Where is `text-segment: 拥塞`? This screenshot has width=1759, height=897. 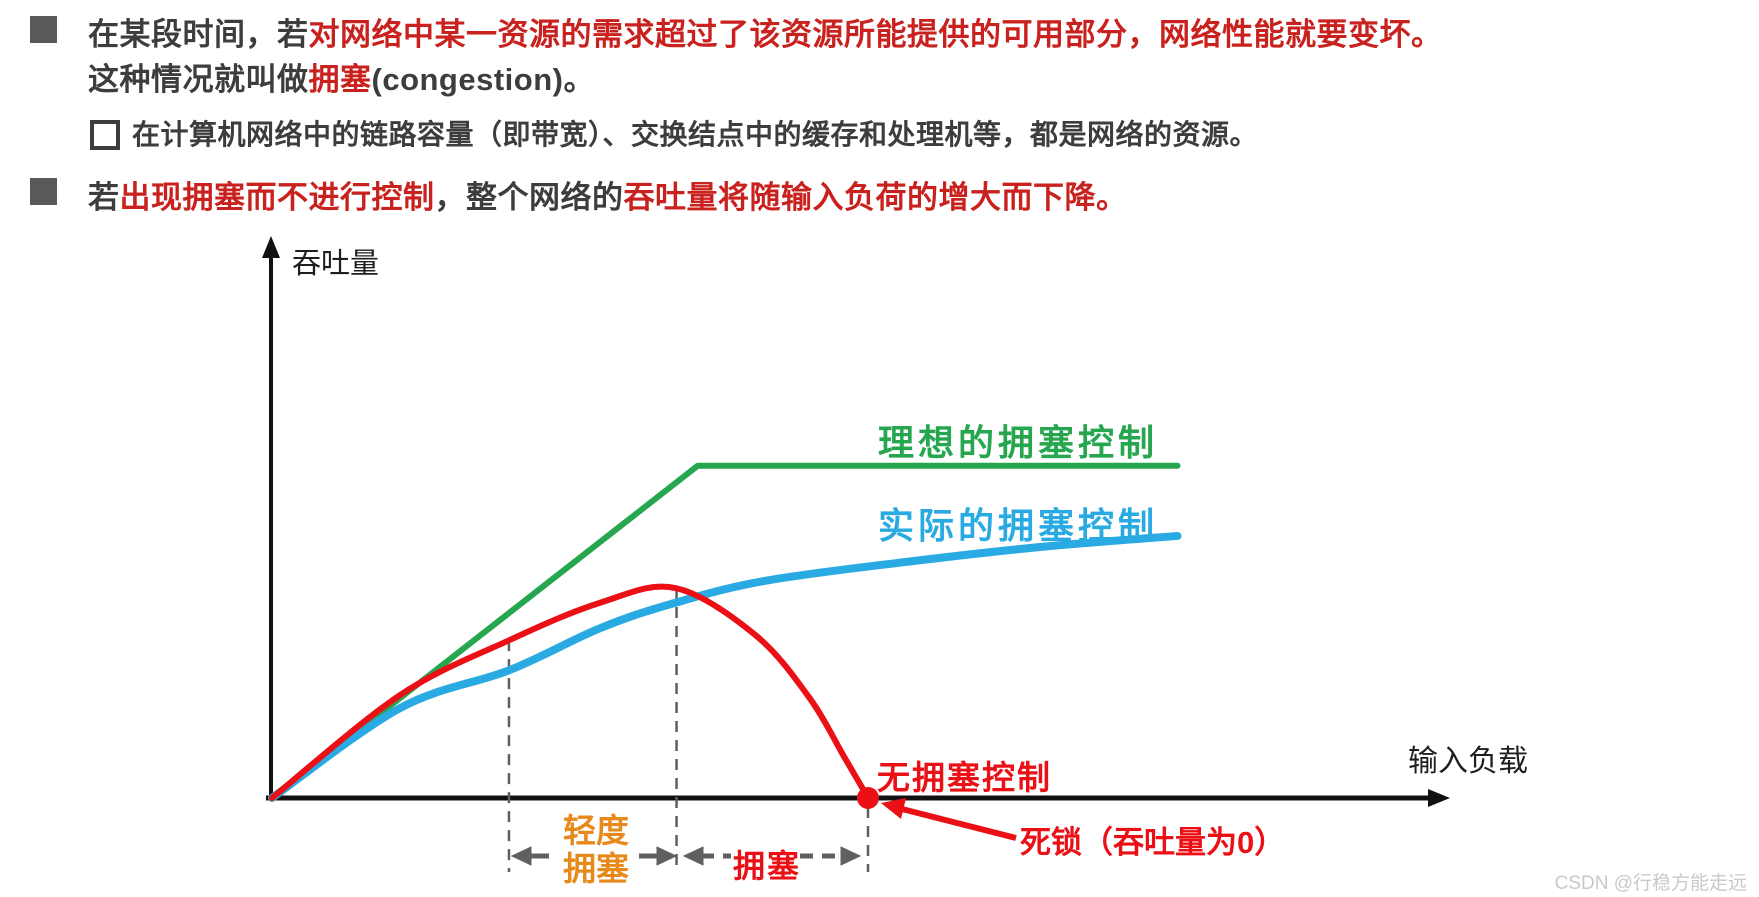 text-segment: 拥塞 is located at coordinates (340, 79).